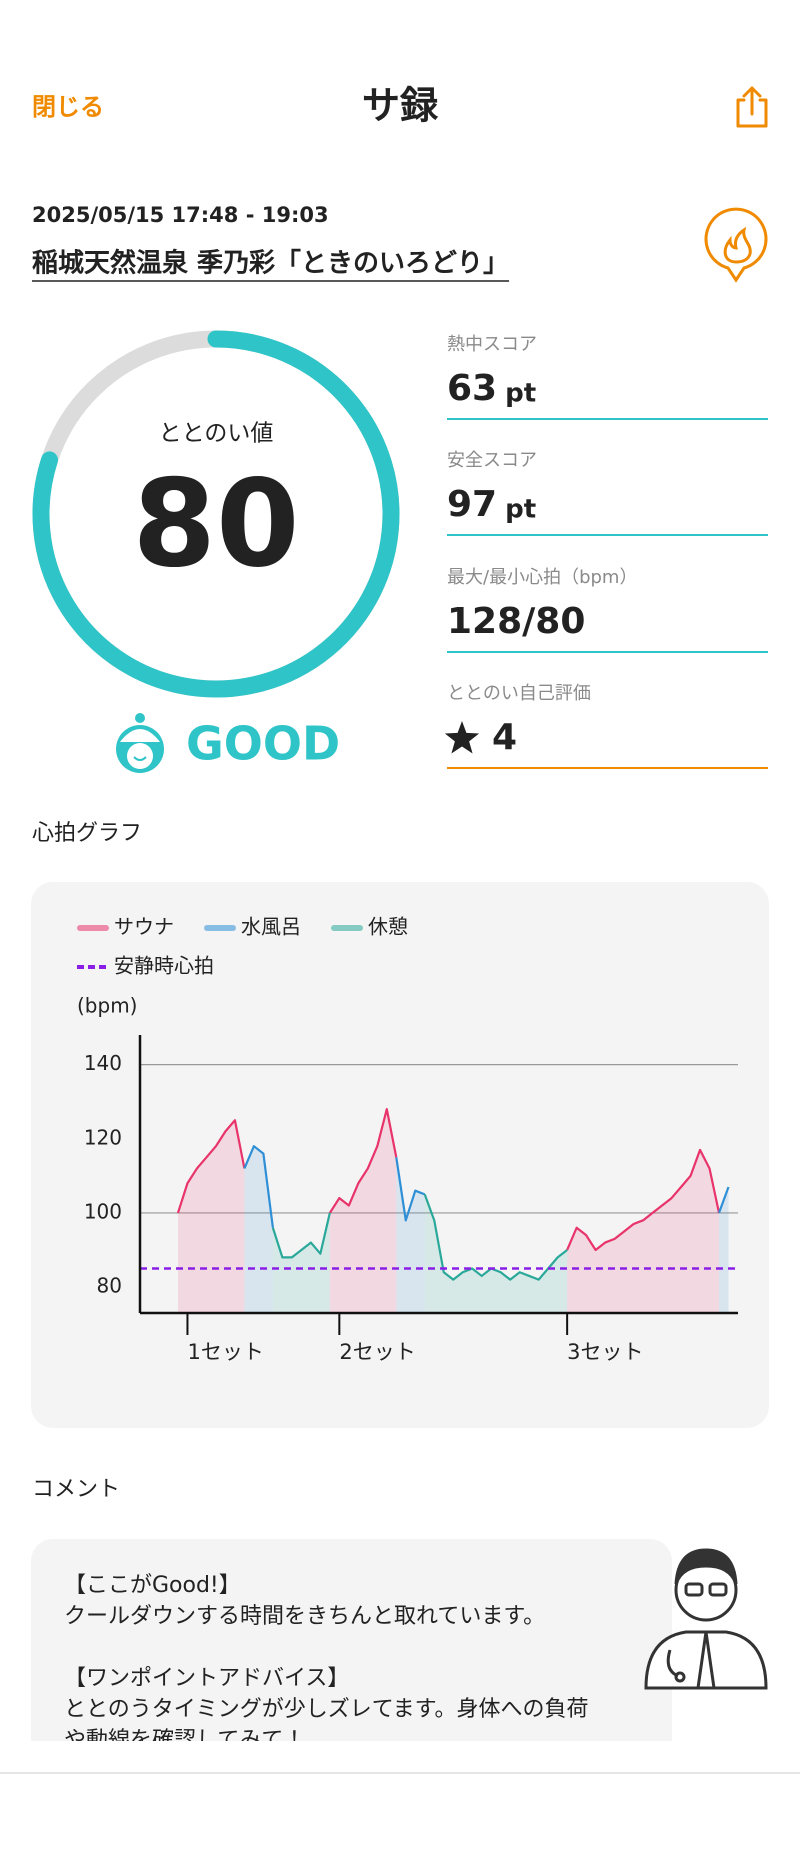 This screenshot has width=800, height=1867. Describe the element at coordinates (326, 1709) in the screenshot. I see `comment-line: ととのうタイミングが少しズレてます。身体への負荷` at that location.